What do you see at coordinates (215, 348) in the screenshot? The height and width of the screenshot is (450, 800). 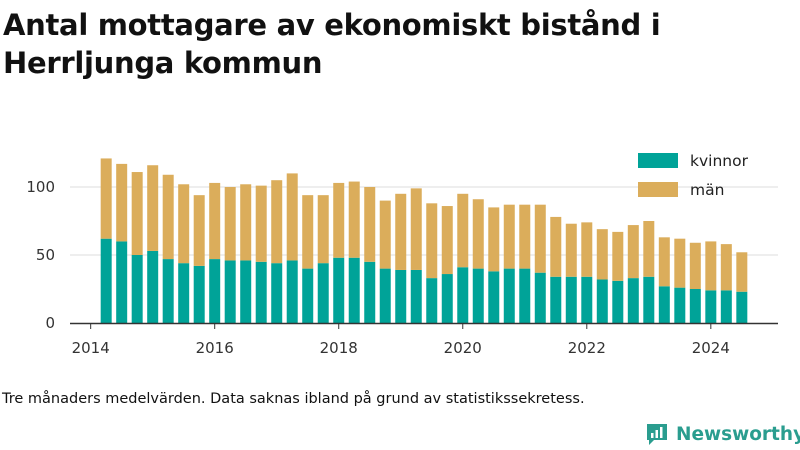 I see `x-tick-label: 2016` at bounding box center [215, 348].